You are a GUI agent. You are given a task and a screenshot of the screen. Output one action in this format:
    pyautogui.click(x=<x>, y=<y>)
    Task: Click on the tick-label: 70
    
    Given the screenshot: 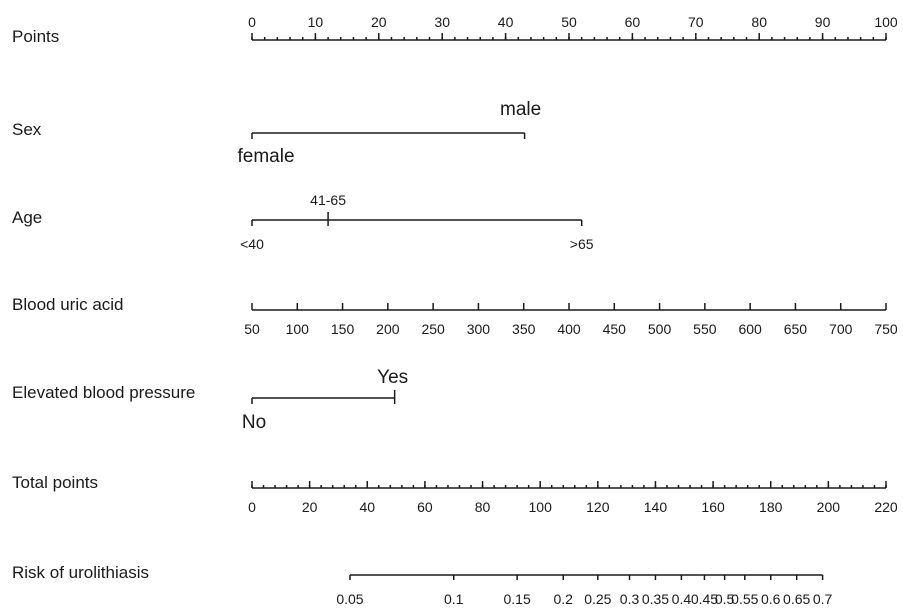 What is the action you would take?
    pyautogui.click(x=696, y=22)
    